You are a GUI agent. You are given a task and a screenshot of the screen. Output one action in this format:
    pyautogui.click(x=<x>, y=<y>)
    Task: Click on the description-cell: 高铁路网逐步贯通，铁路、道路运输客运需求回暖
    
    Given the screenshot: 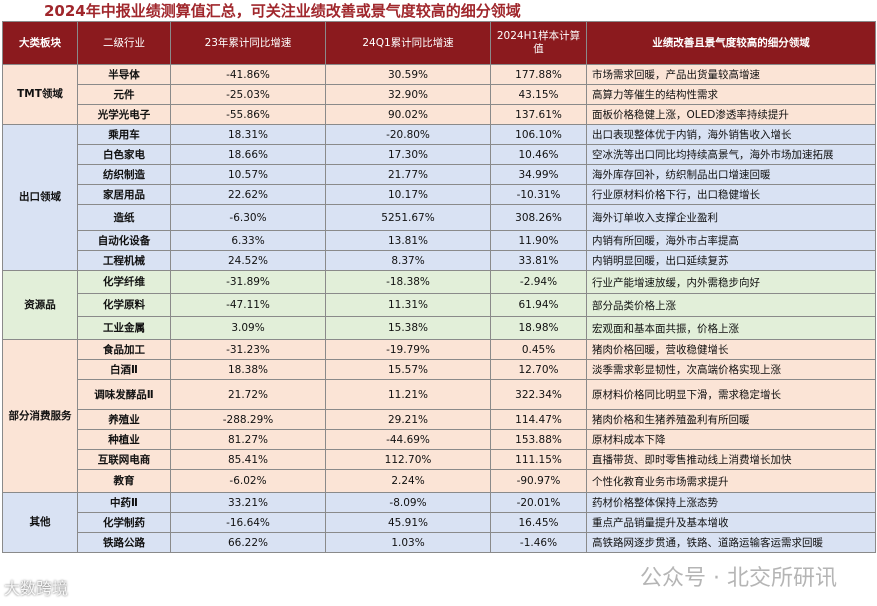 What is the action you would take?
    pyautogui.click(x=731, y=542)
    